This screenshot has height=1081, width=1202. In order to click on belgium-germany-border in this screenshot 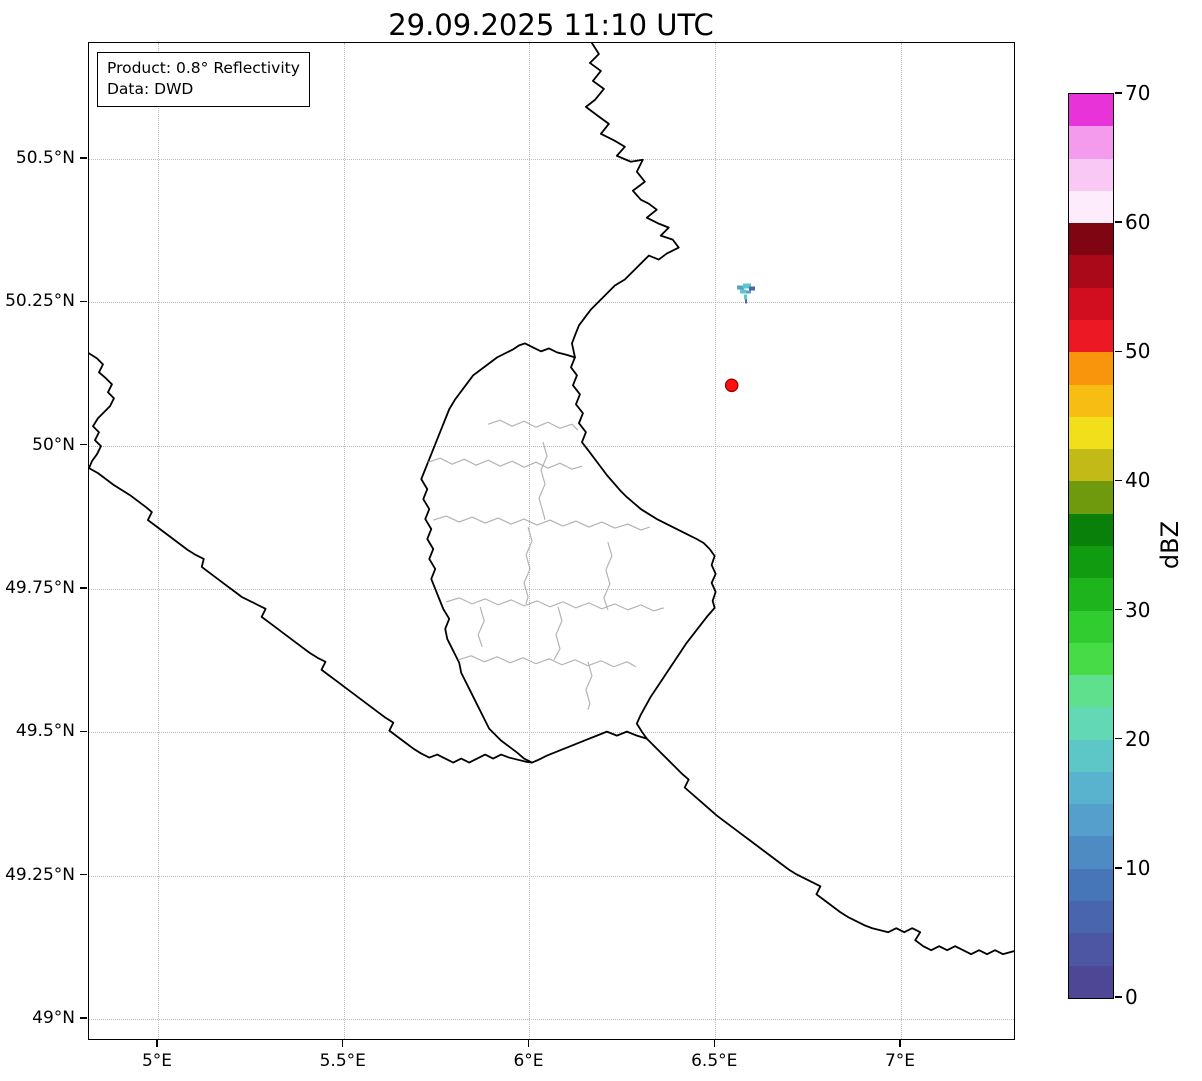, I will do `click(625, 201)`.